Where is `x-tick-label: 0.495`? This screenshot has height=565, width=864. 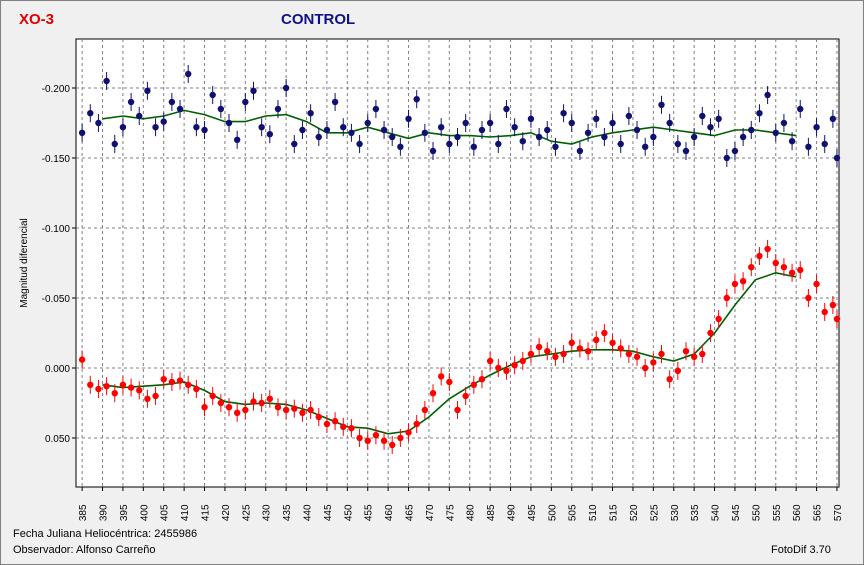
x-tick-label: 0.495 is located at coordinates (532, 512).